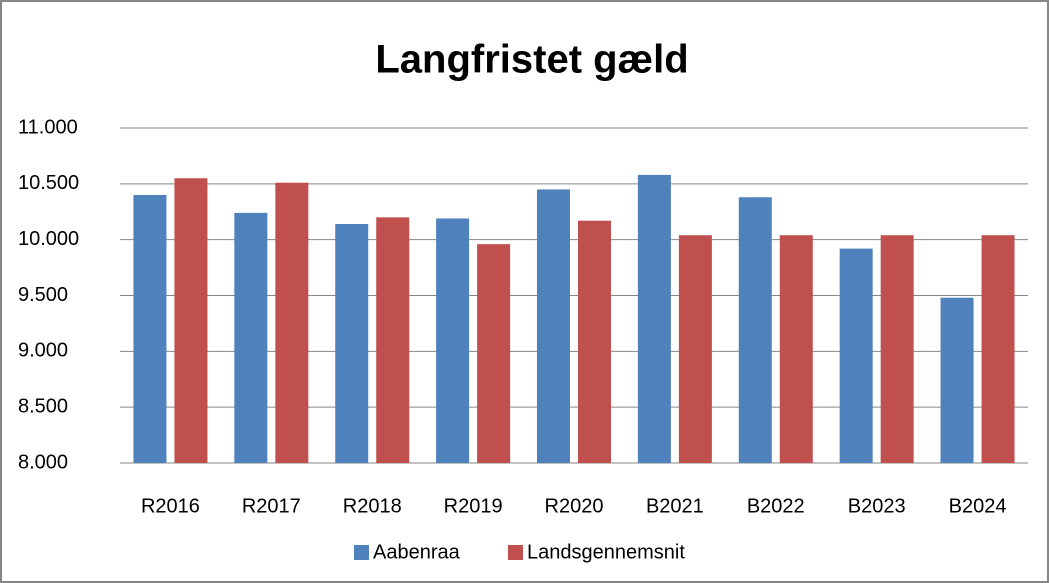 The image size is (1049, 583). Describe the element at coordinates (978, 506) in the screenshot. I see `x-tick-label: B2024` at that location.